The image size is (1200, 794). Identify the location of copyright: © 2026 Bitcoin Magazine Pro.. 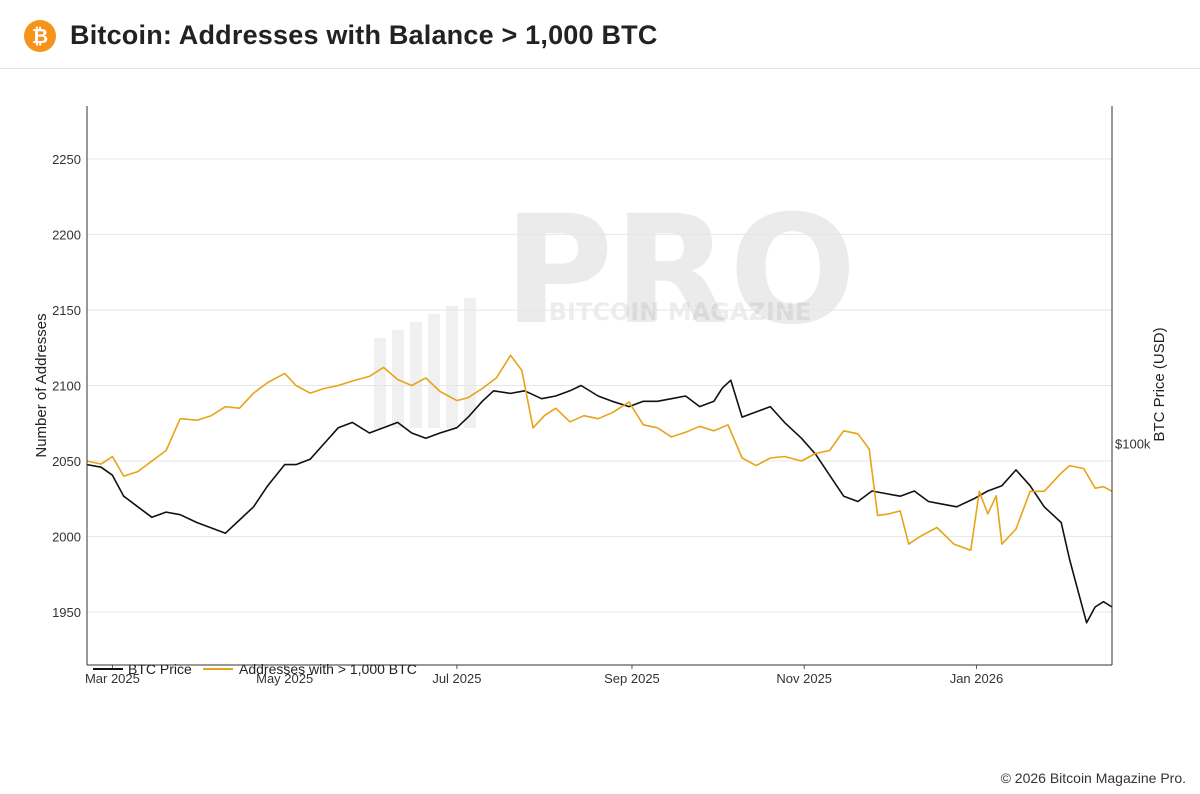
(1093, 778).